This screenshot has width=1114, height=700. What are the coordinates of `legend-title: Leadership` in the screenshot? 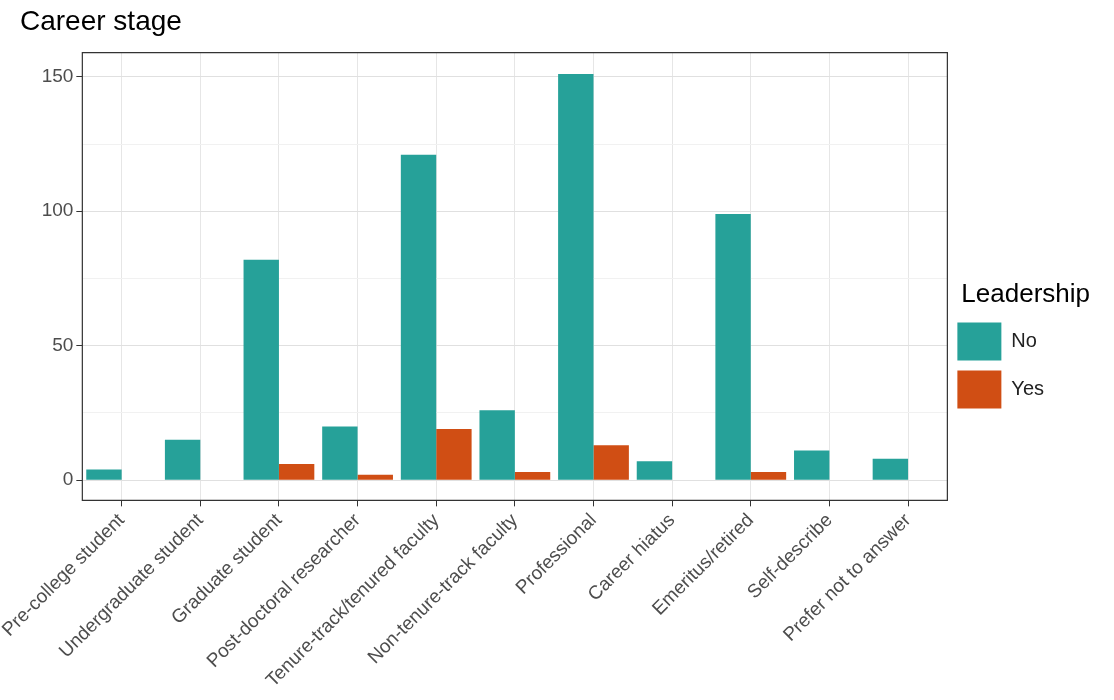 It's located at (1026, 292).